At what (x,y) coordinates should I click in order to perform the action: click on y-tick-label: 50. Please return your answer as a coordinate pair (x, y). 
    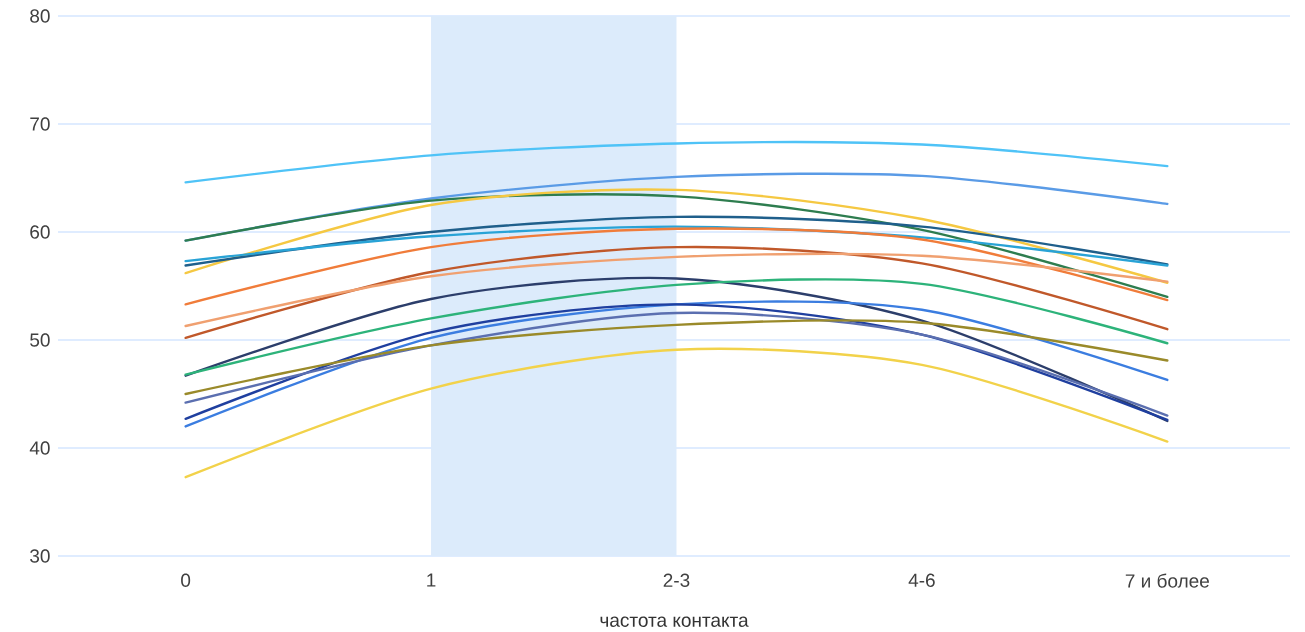
    Looking at the image, I should click on (40, 340).